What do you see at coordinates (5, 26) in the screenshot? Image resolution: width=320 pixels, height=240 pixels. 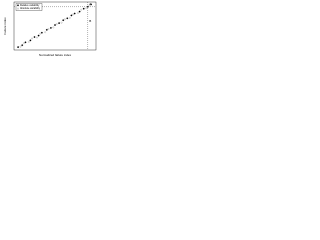 I see `y-axis-label: Failure index` at bounding box center [5, 26].